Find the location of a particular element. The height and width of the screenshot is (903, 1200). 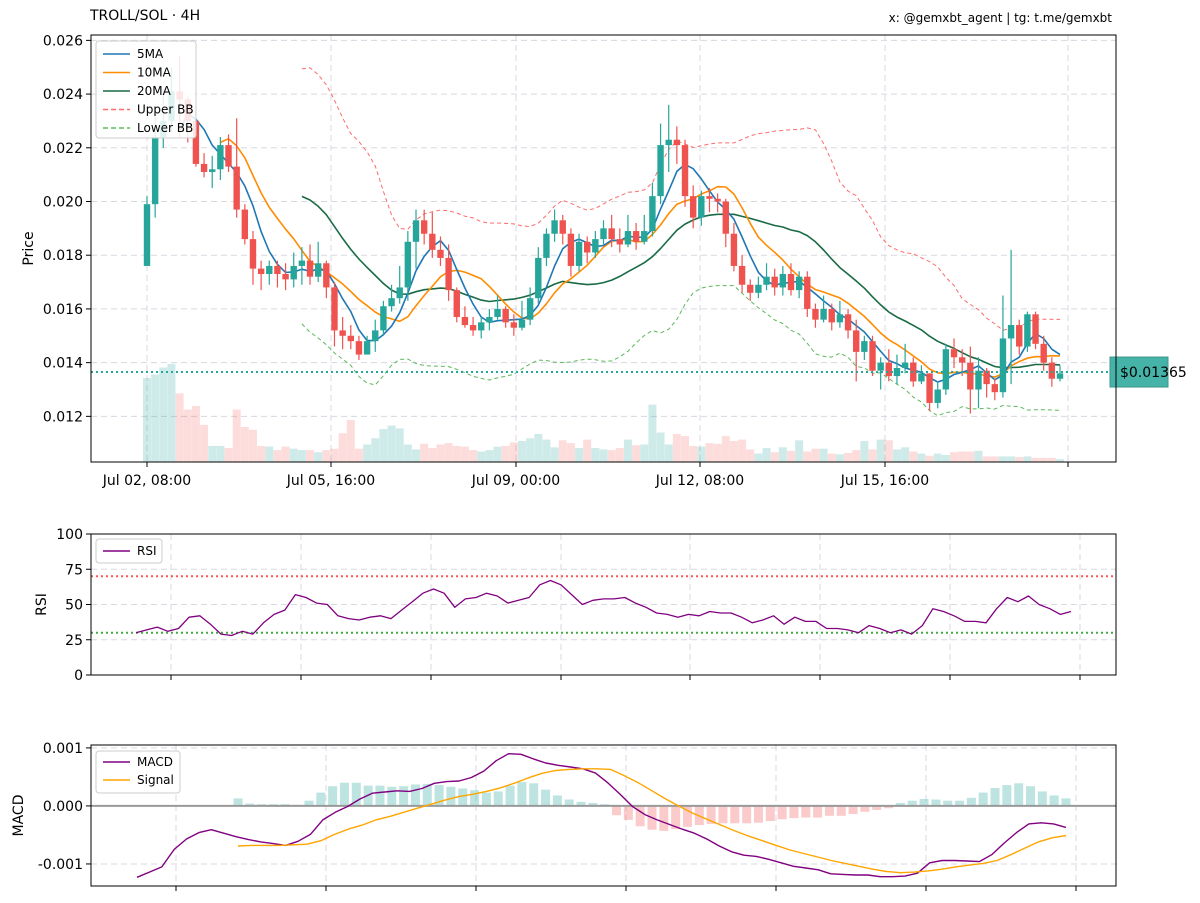

price-ytick-label: 0.018 is located at coordinates (63, 256).